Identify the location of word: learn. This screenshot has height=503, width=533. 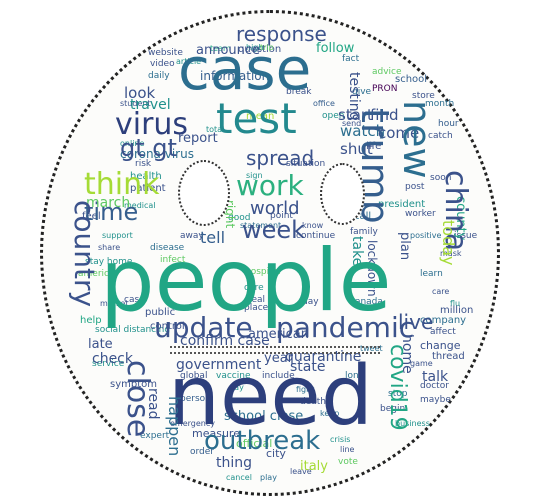
(431, 274).